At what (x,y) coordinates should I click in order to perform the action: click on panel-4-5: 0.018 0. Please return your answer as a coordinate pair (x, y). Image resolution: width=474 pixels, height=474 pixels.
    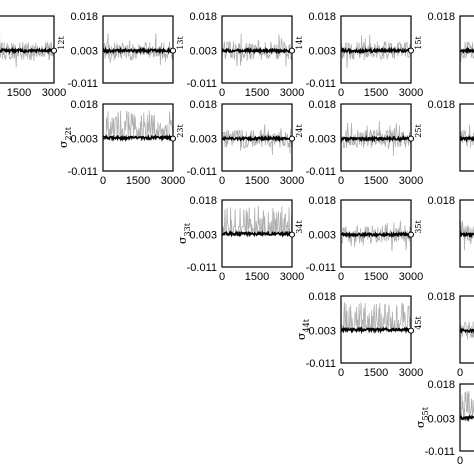
    Looking at the image, I should click on (450, 335).